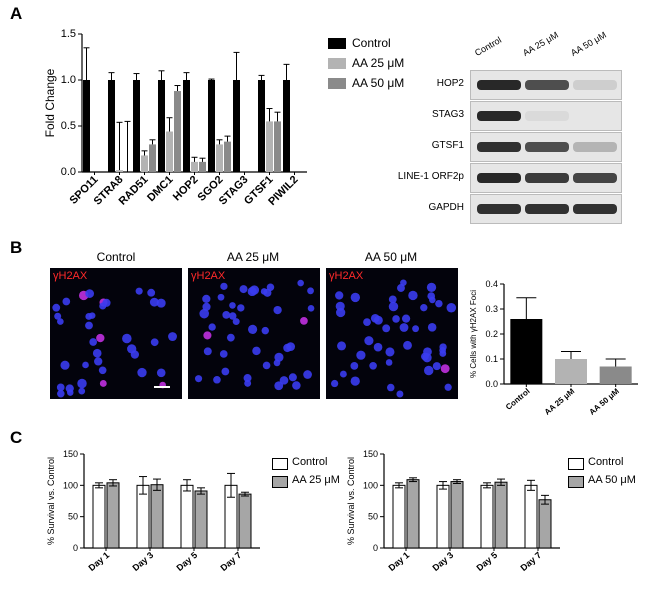 The height and width of the screenshot is (598, 650). Describe the element at coordinates (491, 334) in the screenshot. I see `y-tick-label: 0.2` at that location.